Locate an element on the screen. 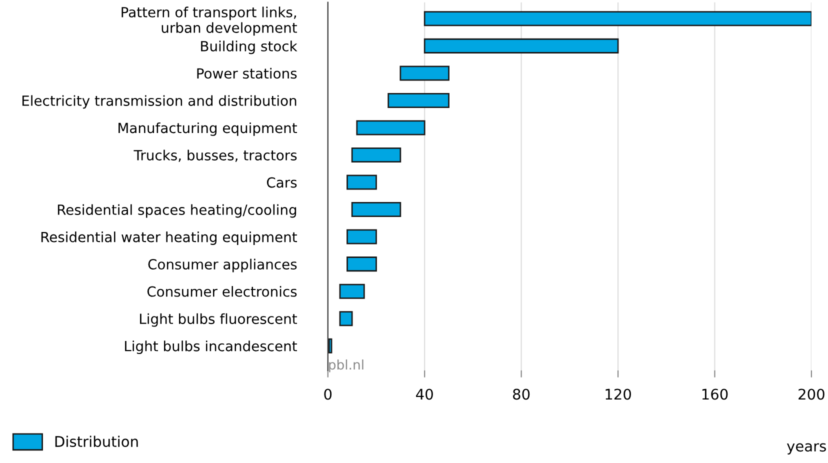  y-tick-label: Building stock is located at coordinates (249, 47).